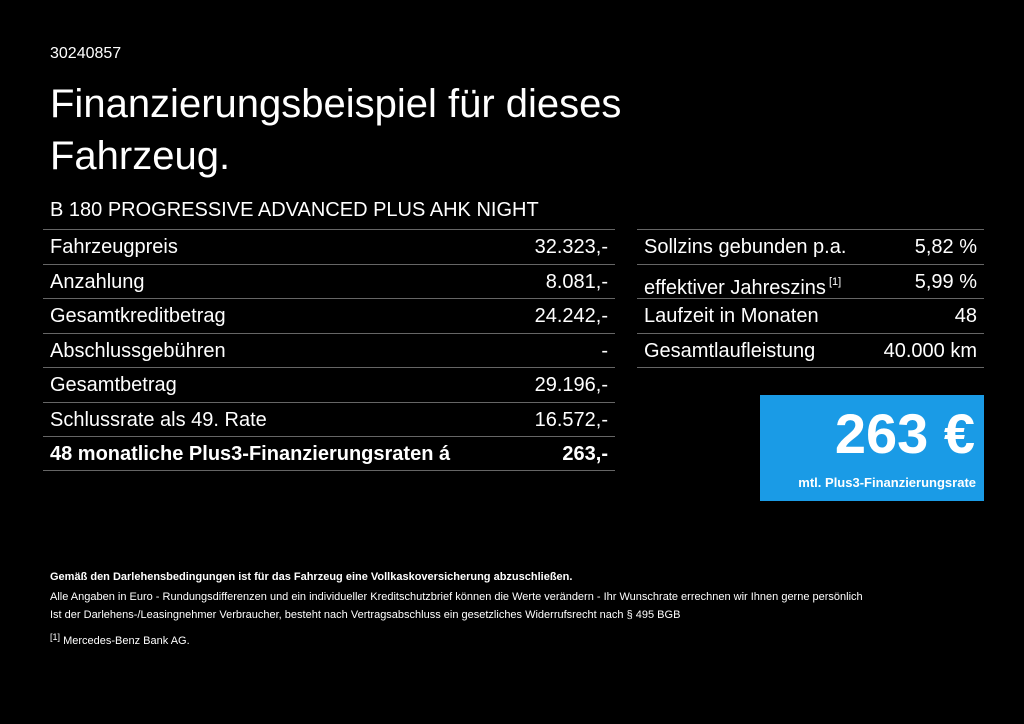  What do you see at coordinates (571, 419) in the screenshot?
I see `row-value: 16.572,-` at bounding box center [571, 419].